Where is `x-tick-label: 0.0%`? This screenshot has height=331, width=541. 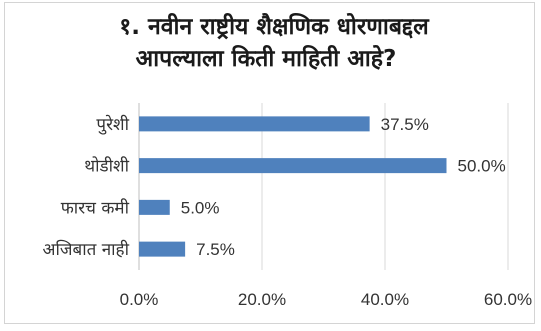 x-tick-label: 0.0% is located at coordinates (139, 299).